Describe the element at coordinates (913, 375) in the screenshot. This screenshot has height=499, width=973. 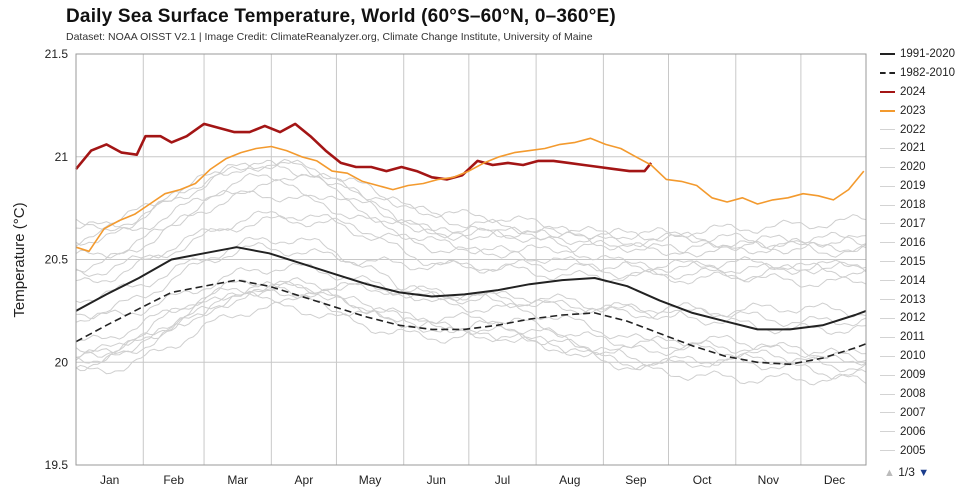
I see `legend-label: 2009` at that location.